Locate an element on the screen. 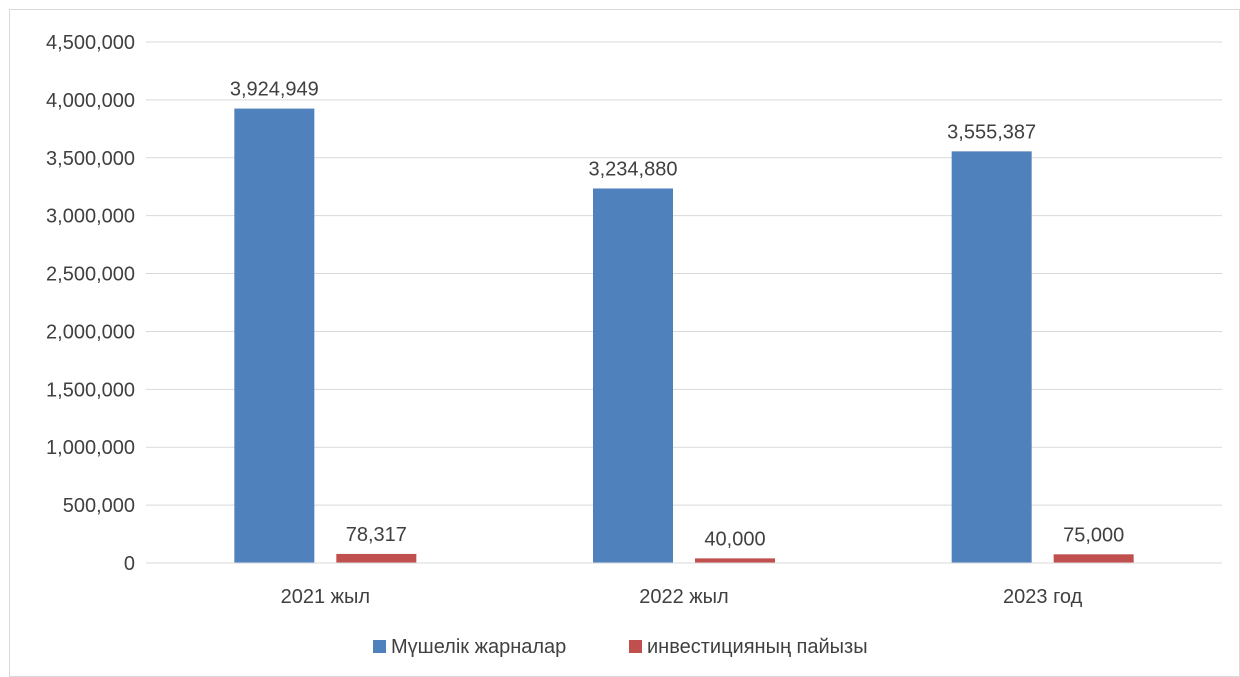  y-tick-label: 3,500,000 is located at coordinates (90, 159).